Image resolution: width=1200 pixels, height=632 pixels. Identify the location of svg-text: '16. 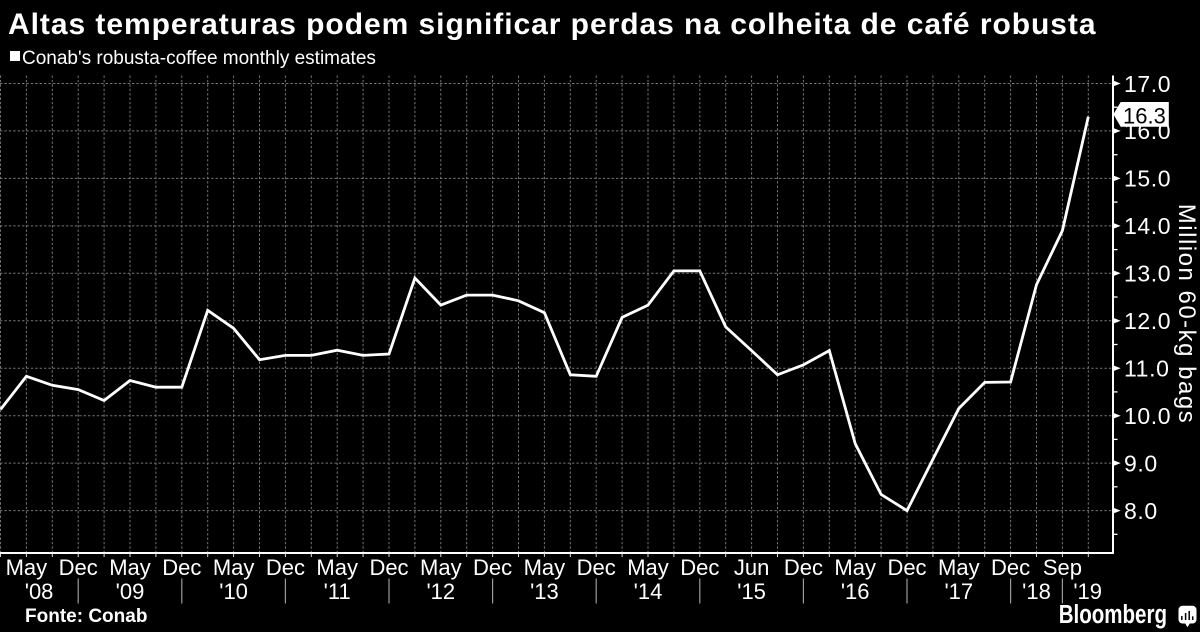
(855, 591).